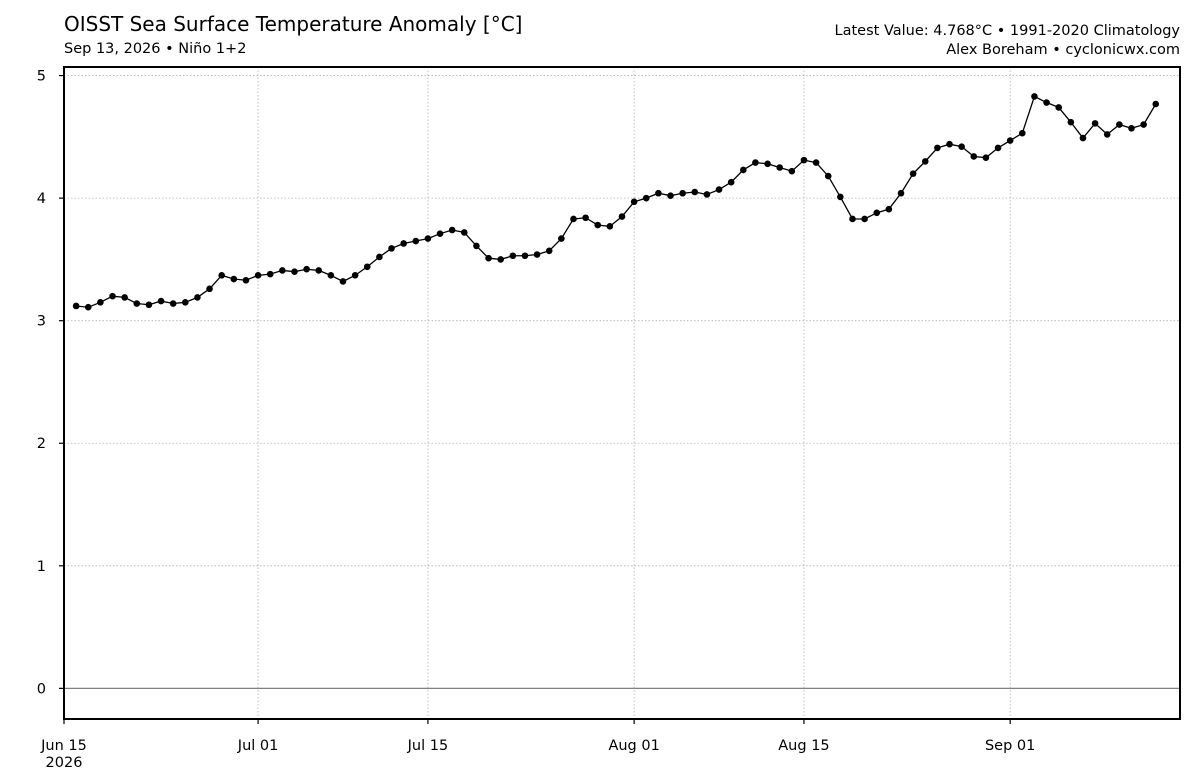  Describe the element at coordinates (155, 49) in the screenshot. I see `chart-subtitle: Sep 13, 2026 • Niño 1+2` at that location.